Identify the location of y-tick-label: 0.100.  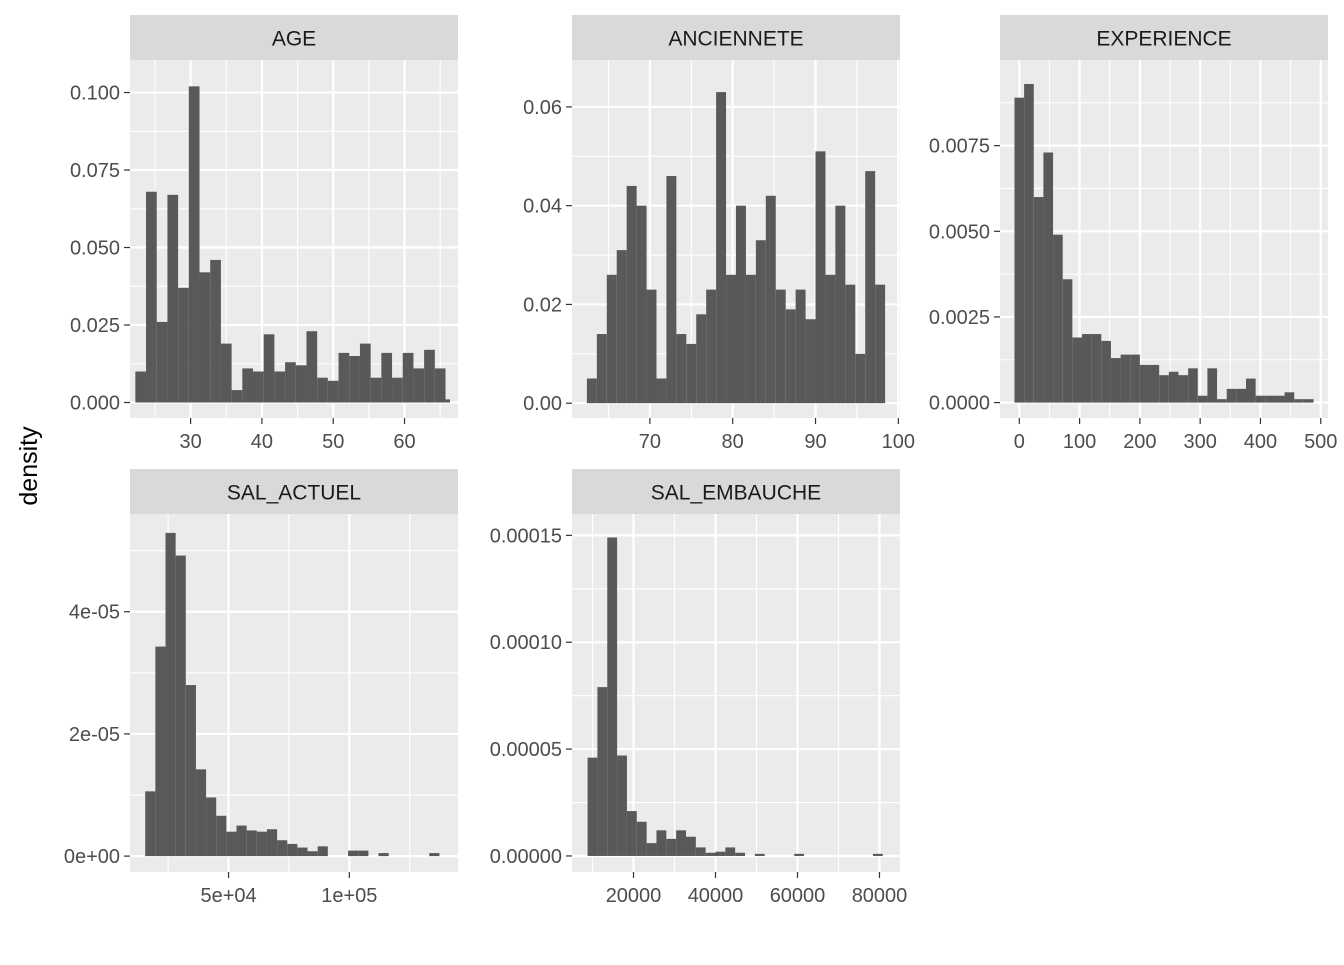
(95, 94).